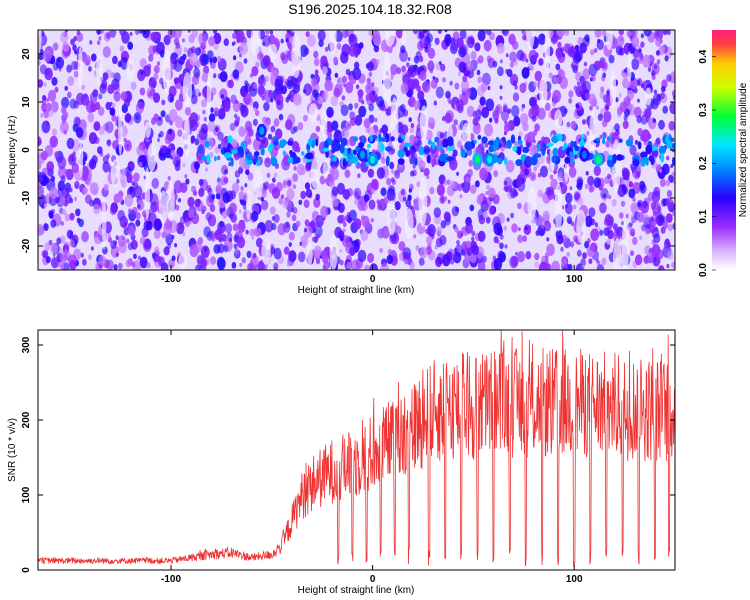 This screenshot has width=750, height=600. I want to click on y-tick-label: 0, so click(26, 570).